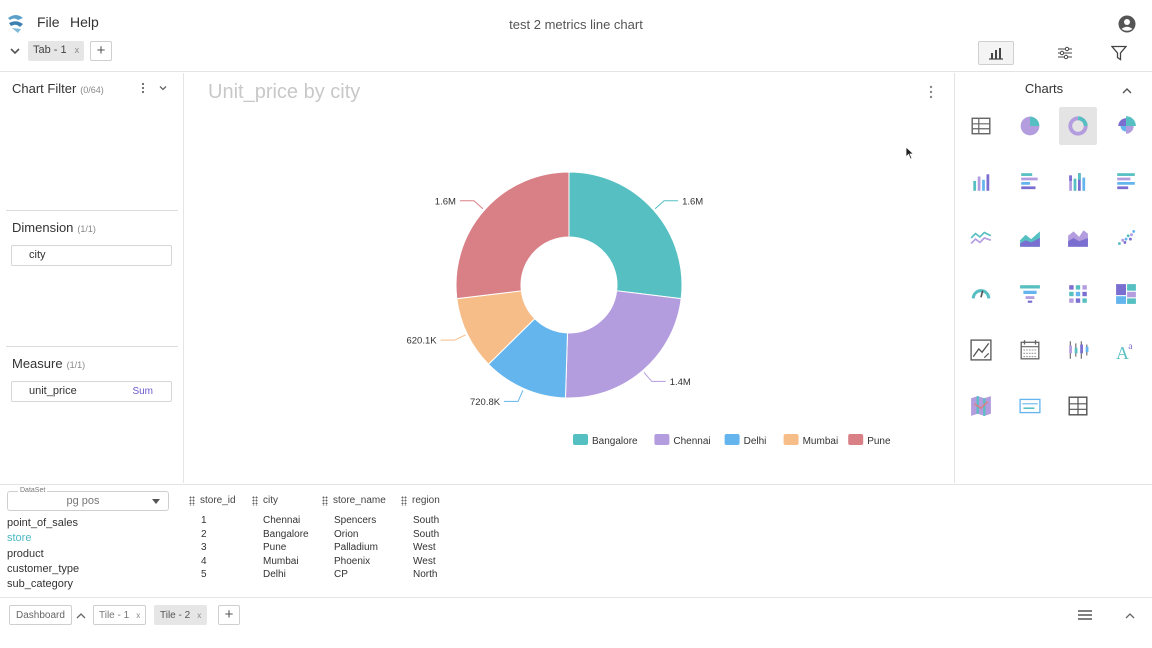  What do you see at coordinates (58, 88) in the screenshot?
I see `chart-filter-title: Chart Filter (0/64)` at bounding box center [58, 88].